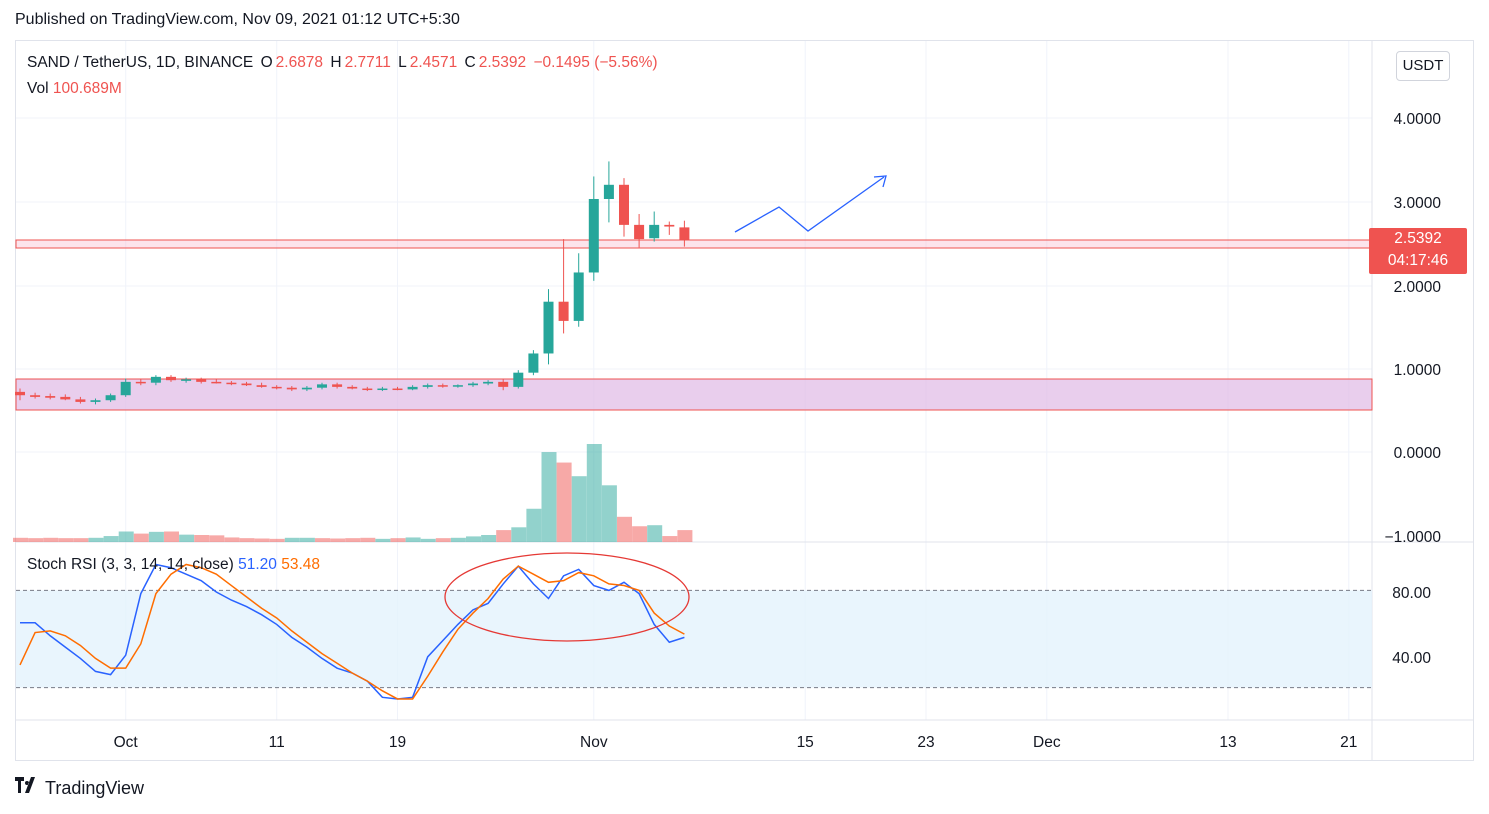 This screenshot has height=814, width=1489. What do you see at coordinates (353, 493) in the screenshot?
I see `volume-bars` at bounding box center [353, 493].